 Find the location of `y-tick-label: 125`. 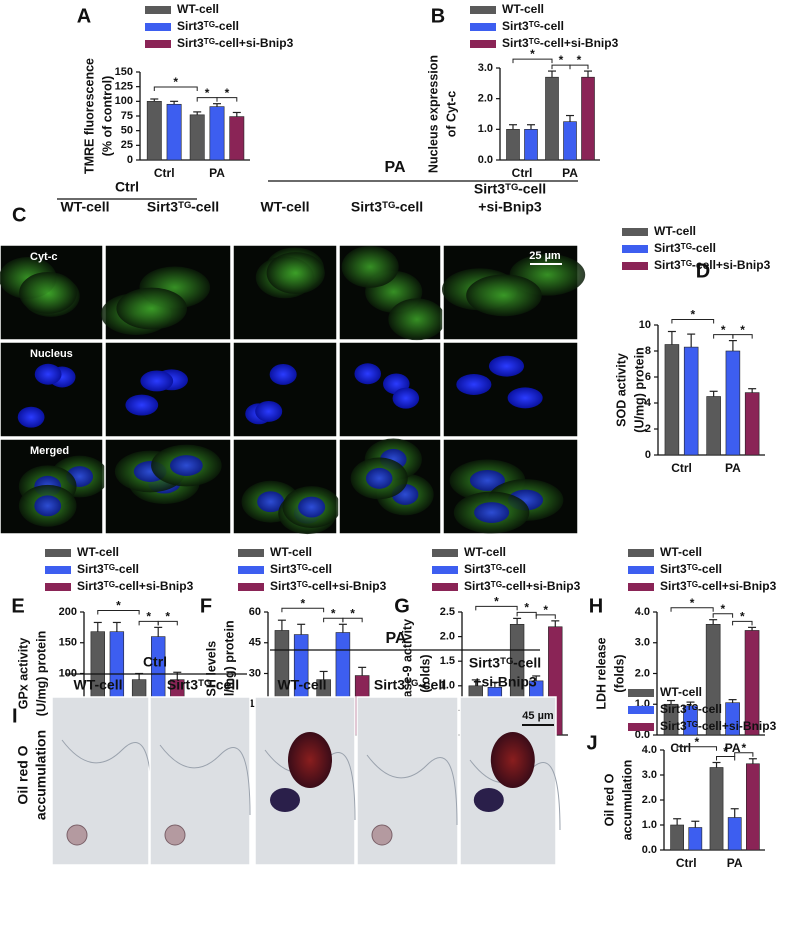

y-tick-label: 125 is located at coordinates (124, 87).